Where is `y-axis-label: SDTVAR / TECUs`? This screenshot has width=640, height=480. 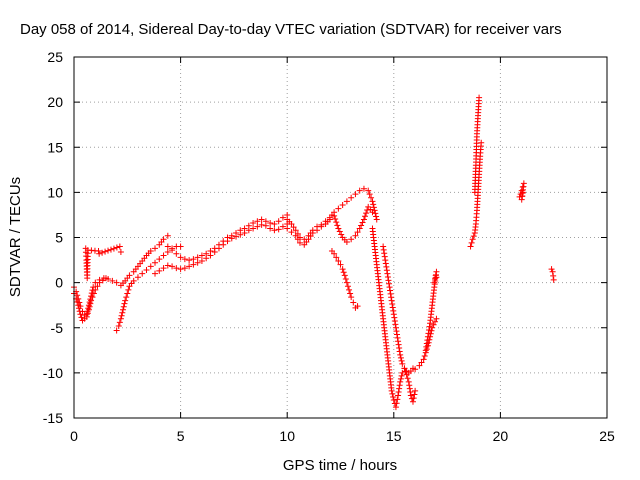 y-axis-label: SDTVAR / TECUs is located at coordinates (15, 237).